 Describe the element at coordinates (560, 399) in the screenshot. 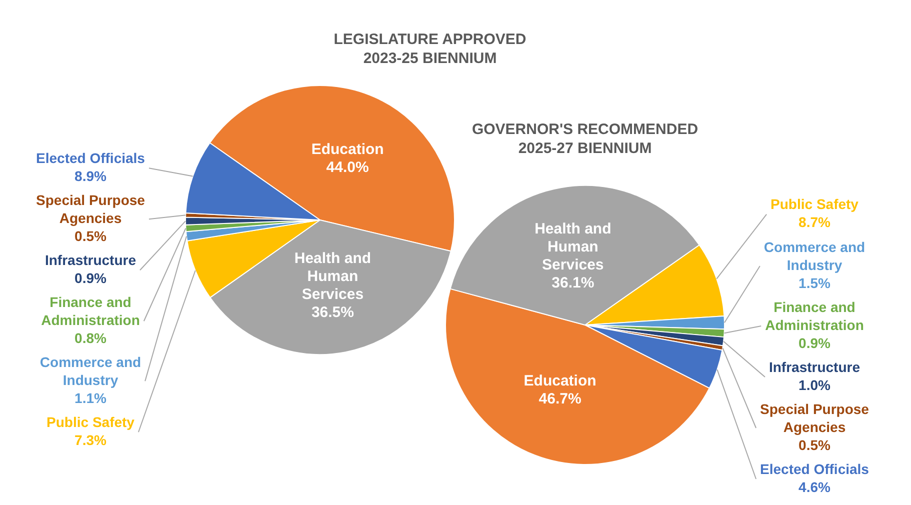

I see `data-label: 46.7%` at that location.